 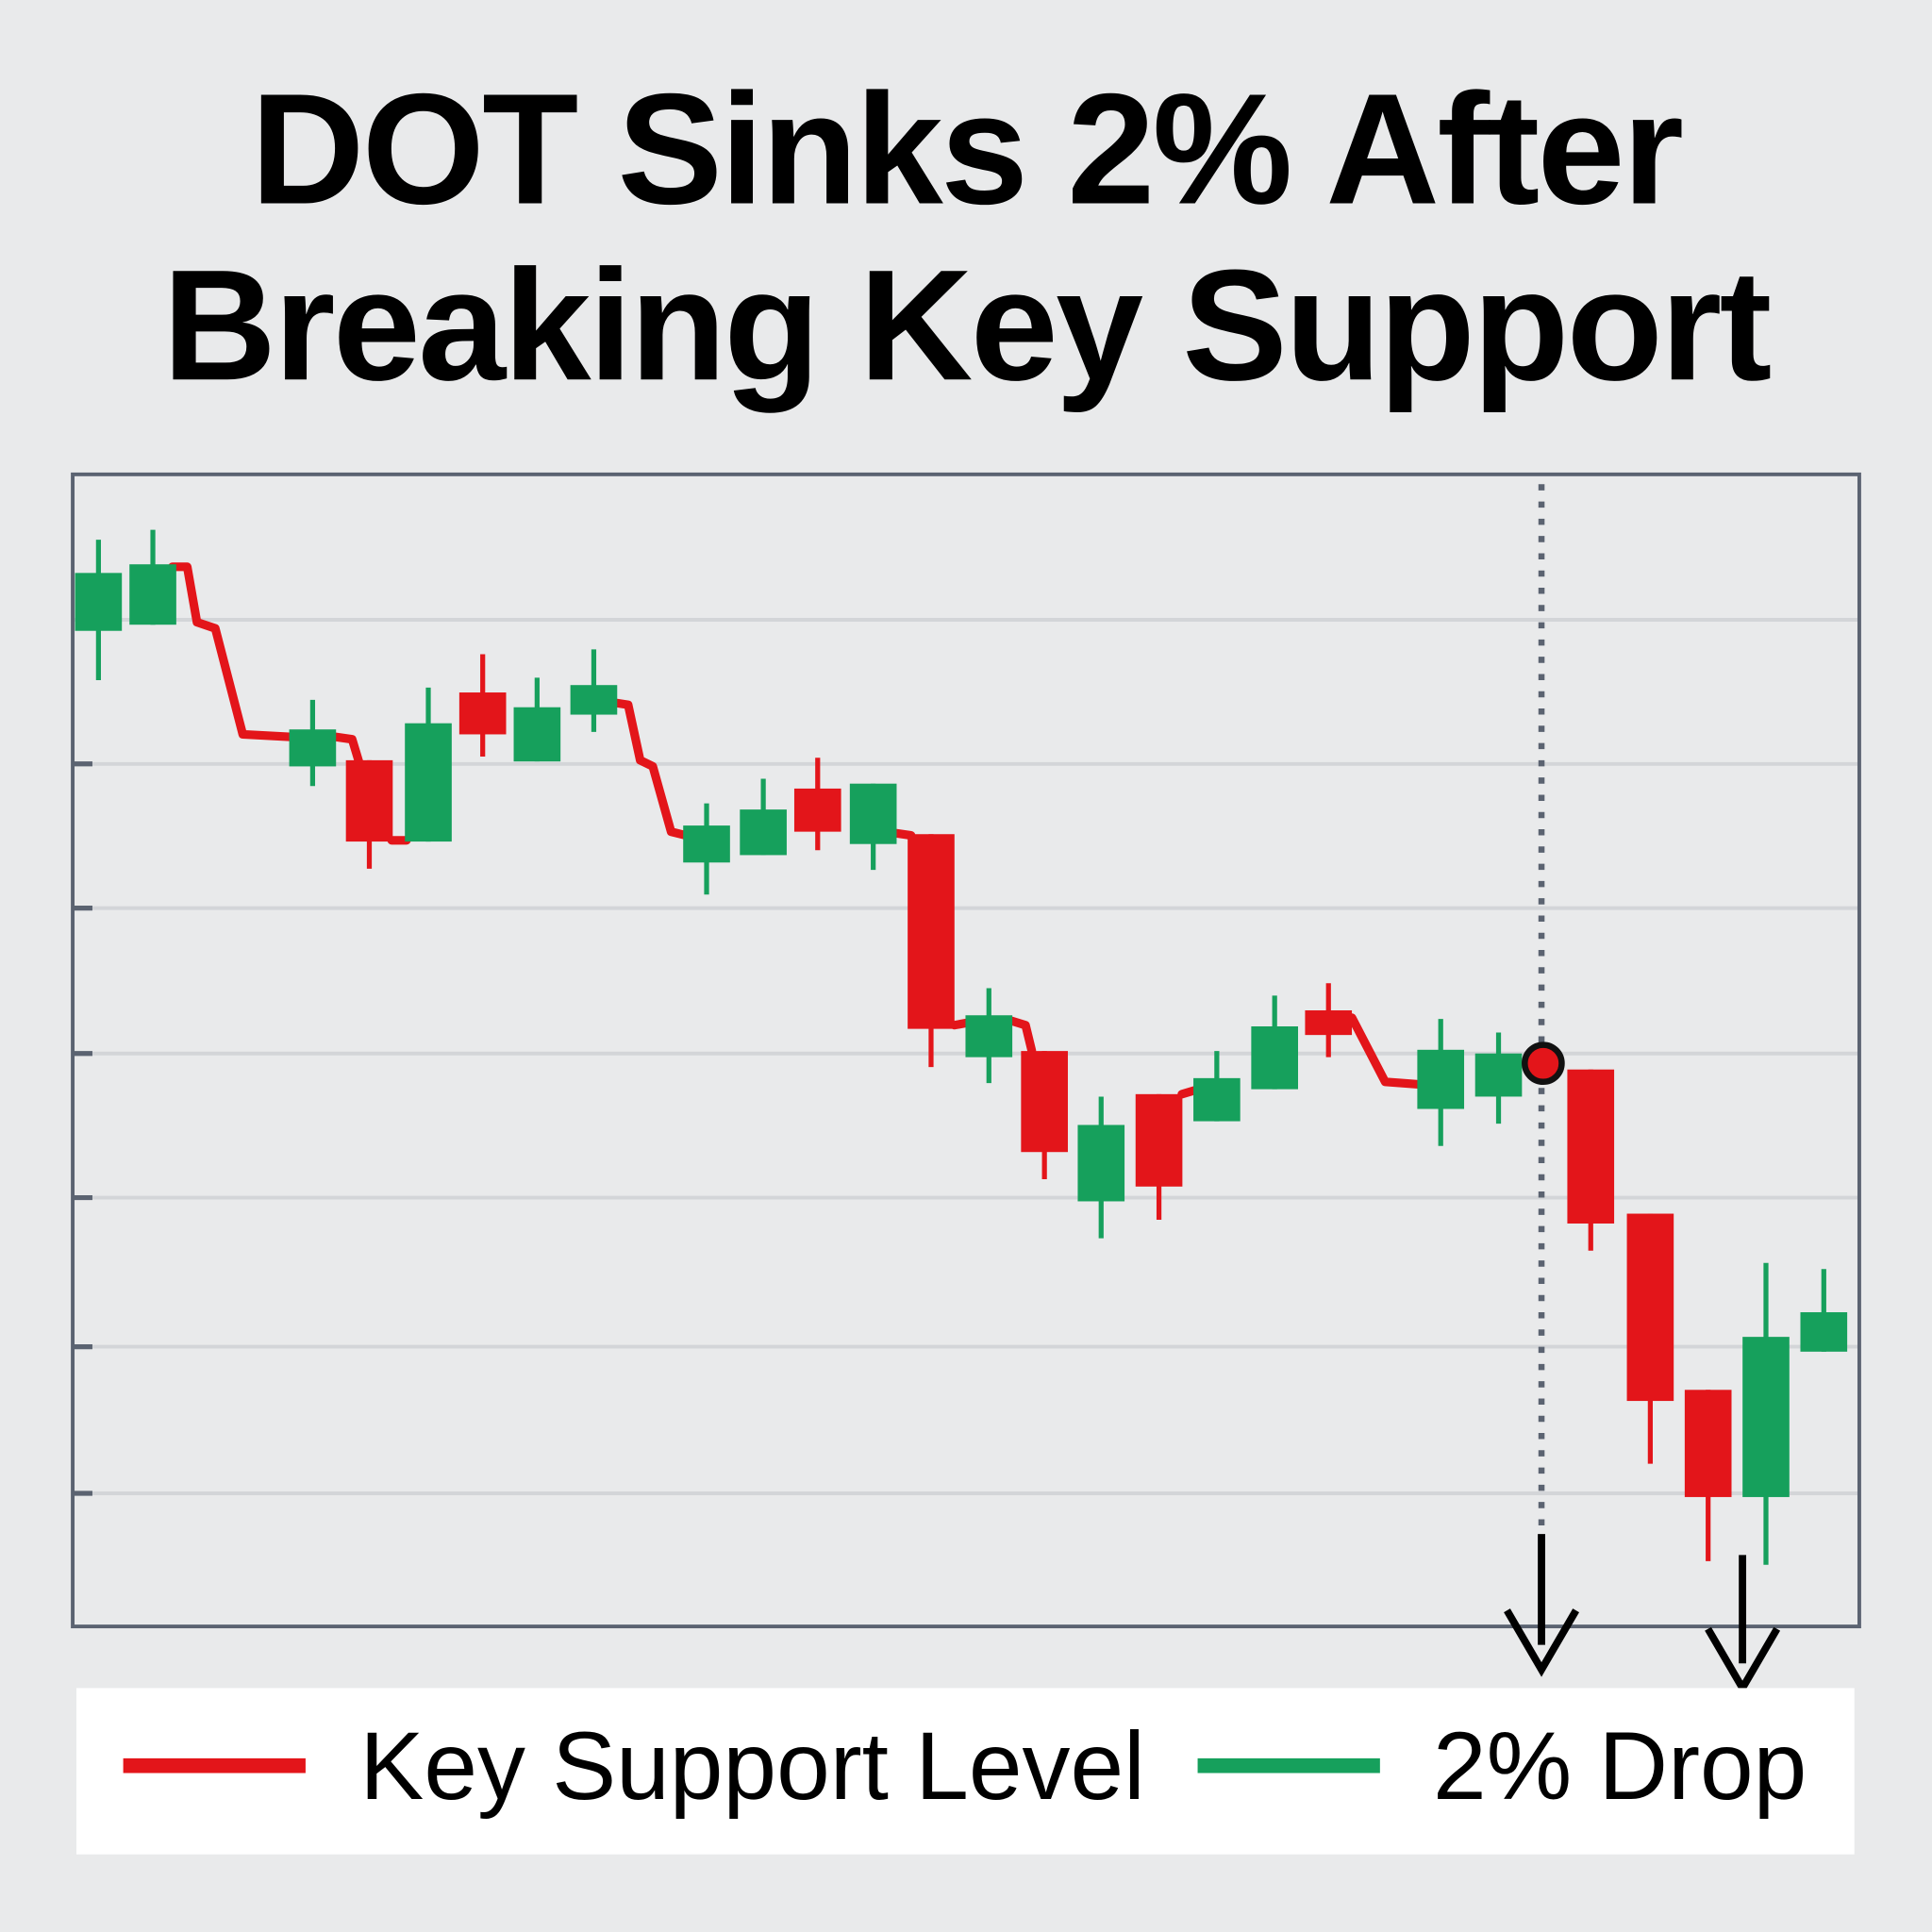 What do you see at coordinates (83, 1128) in the screenshot?
I see `y-axis-ticks` at bounding box center [83, 1128].